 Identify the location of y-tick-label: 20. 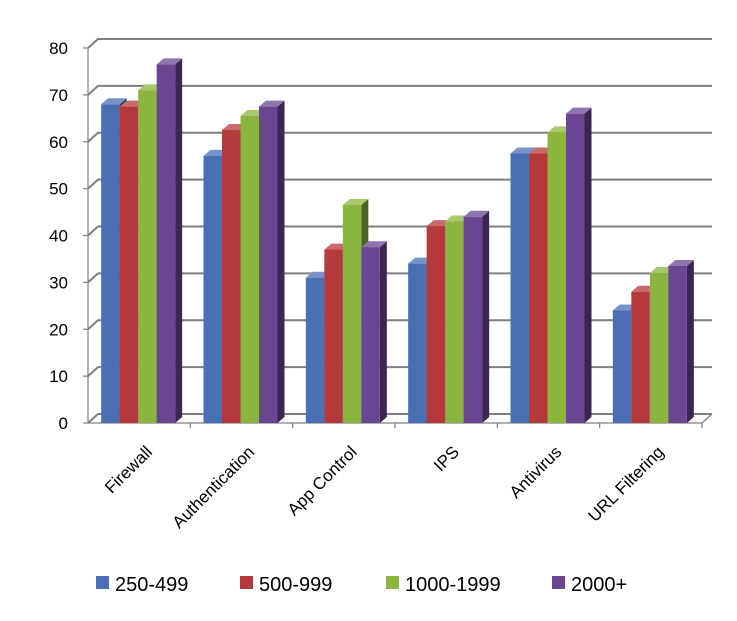
(58, 329).